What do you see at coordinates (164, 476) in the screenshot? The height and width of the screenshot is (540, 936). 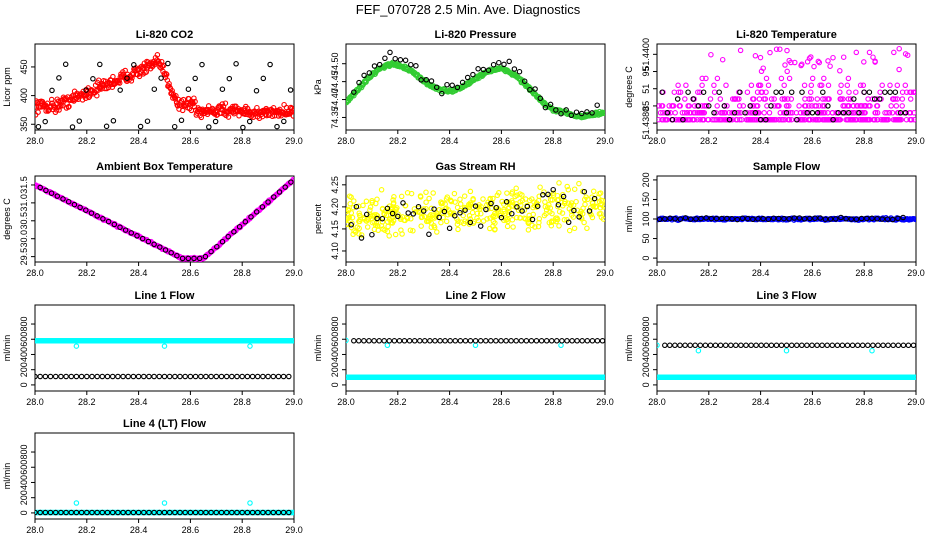 I see `plot-frame` at bounding box center [164, 476].